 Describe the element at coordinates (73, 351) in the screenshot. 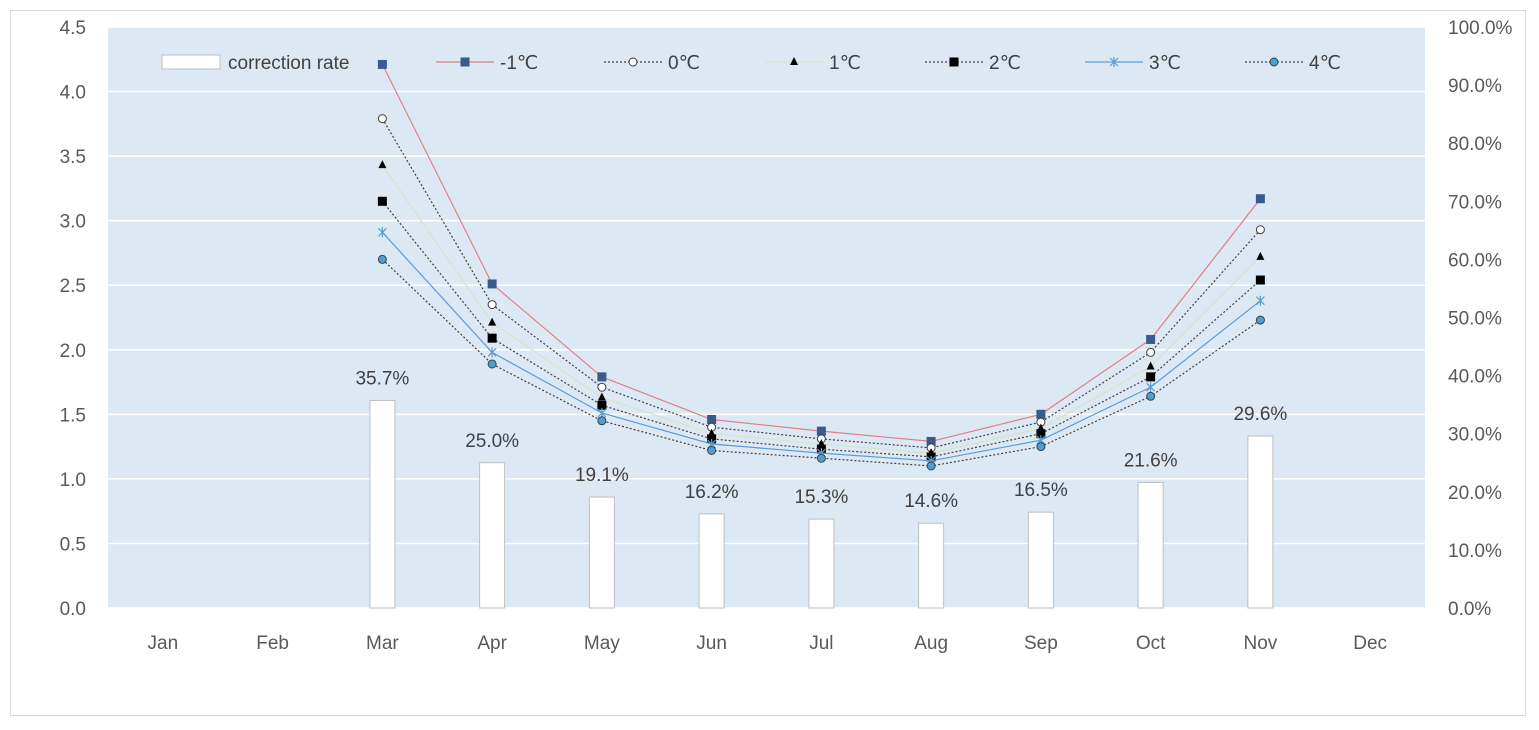

I see `left-tick-label: 2.0` at that location.